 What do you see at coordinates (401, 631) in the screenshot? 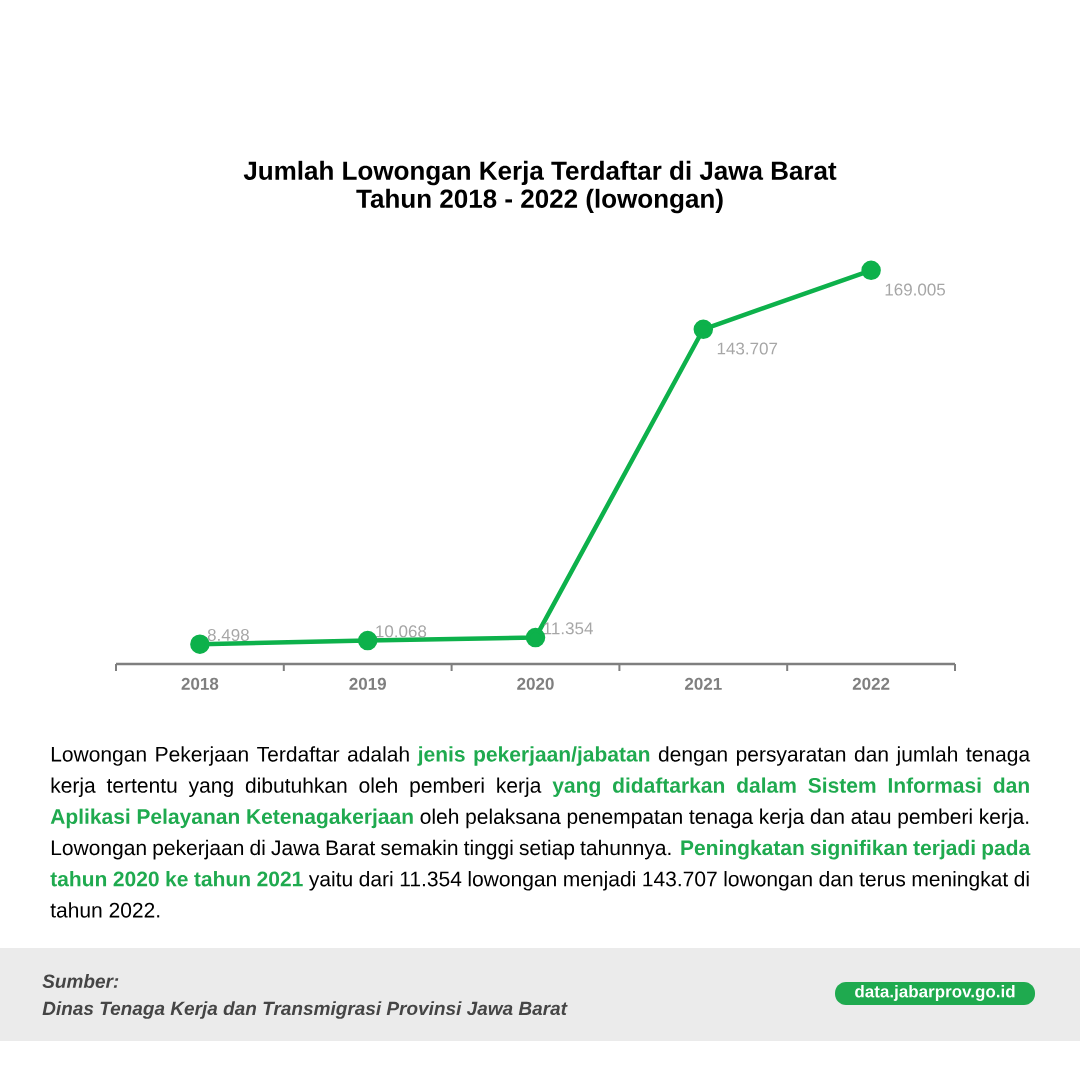
I see `data-label: 10.068` at bounding box center [401, 631].